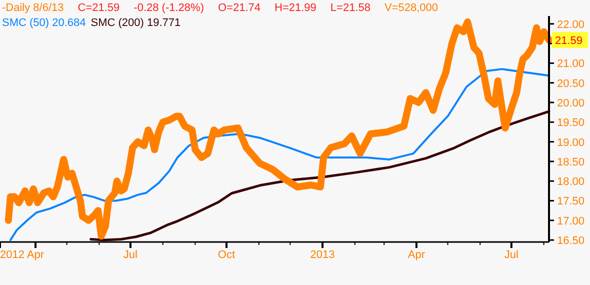  What do you see at coordinates (571, 103) in the screenshot?
I see `y-tick-label: 20.00` at bounding box center [571, 103].